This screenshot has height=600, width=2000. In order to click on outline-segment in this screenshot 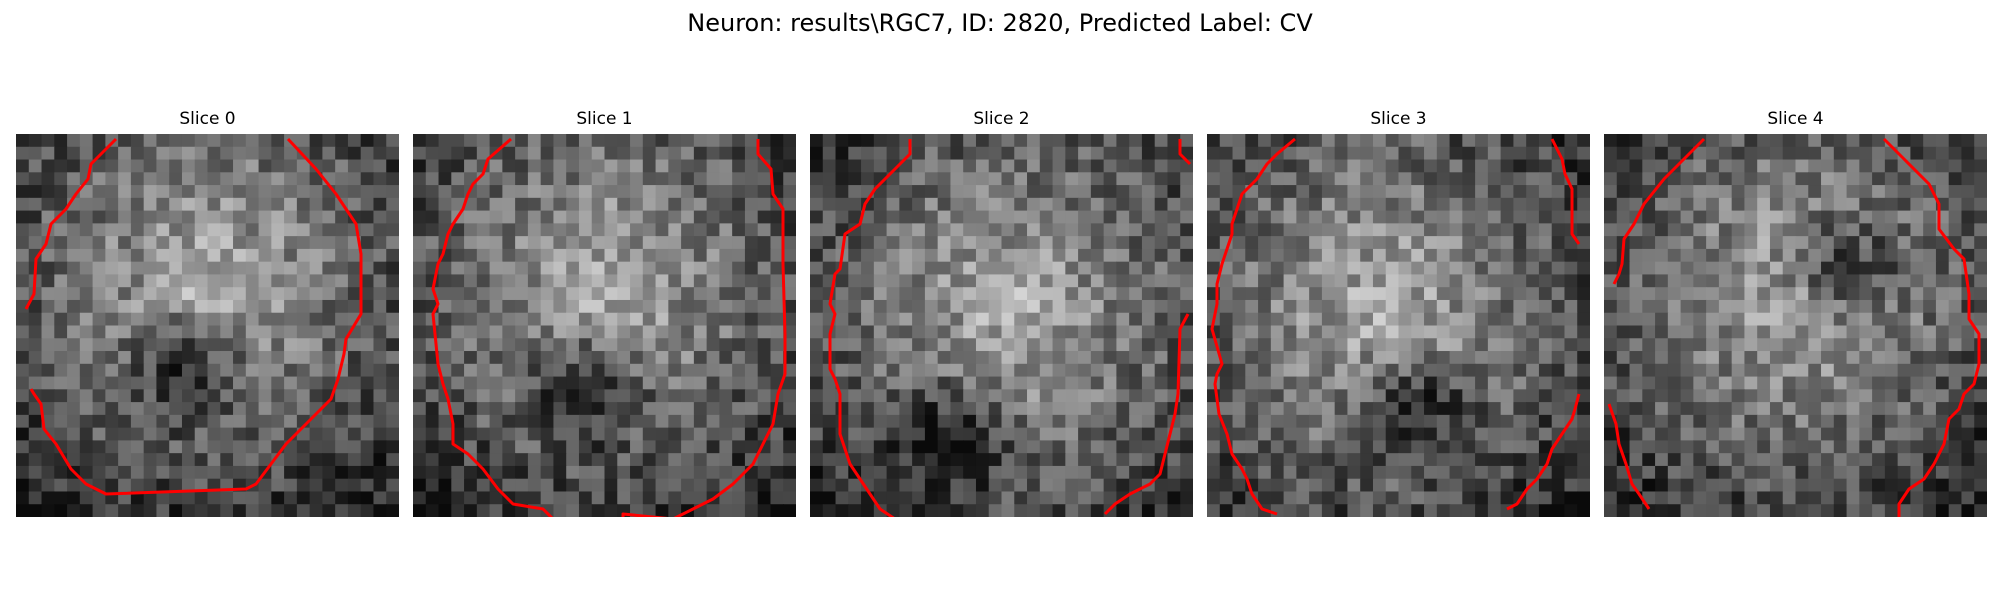, I will do `click(1543, 452)`.